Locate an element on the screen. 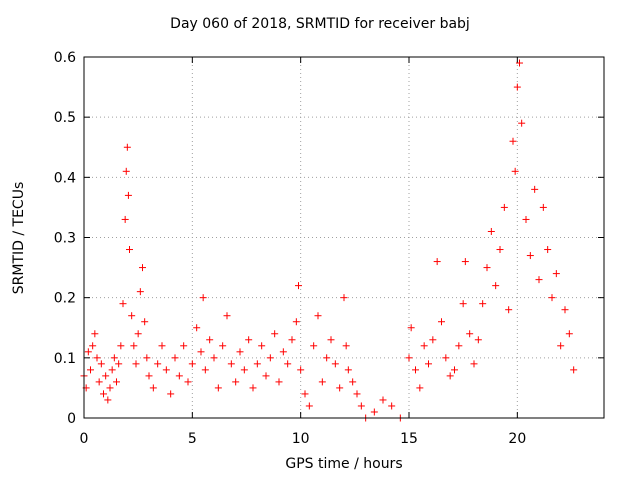 The width and height of the screenshot is (640, 480). x-tick-label: 10 is located at coordinates (301, 439).